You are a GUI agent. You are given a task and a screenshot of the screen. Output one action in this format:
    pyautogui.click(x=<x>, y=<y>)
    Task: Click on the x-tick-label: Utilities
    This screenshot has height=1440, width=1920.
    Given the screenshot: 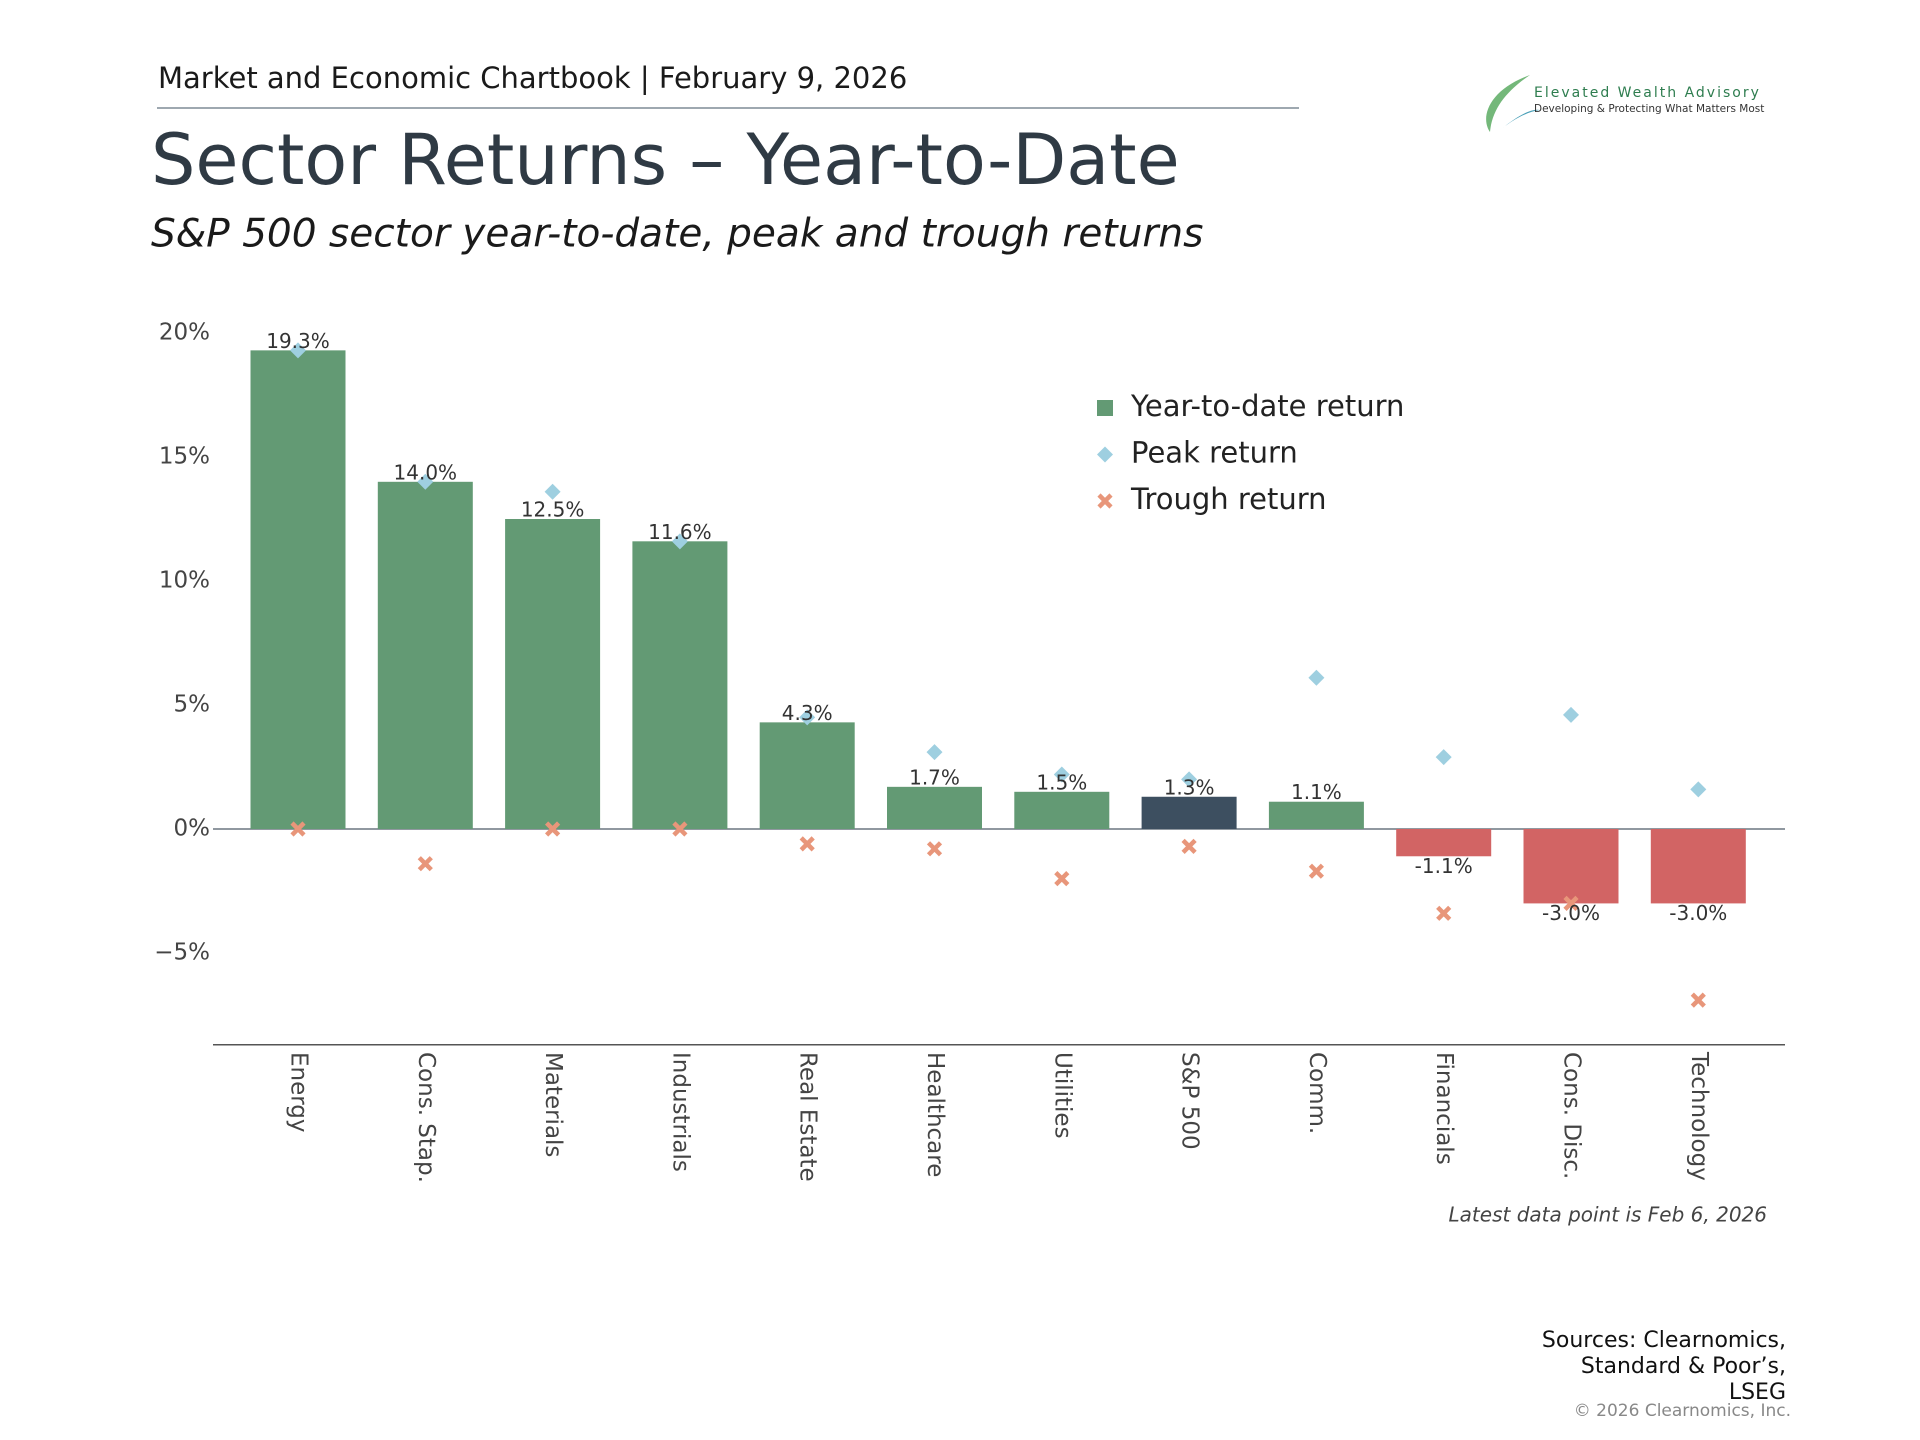 What is the action you would take?
    pyautogui.click(x=1062, y=1095)
    